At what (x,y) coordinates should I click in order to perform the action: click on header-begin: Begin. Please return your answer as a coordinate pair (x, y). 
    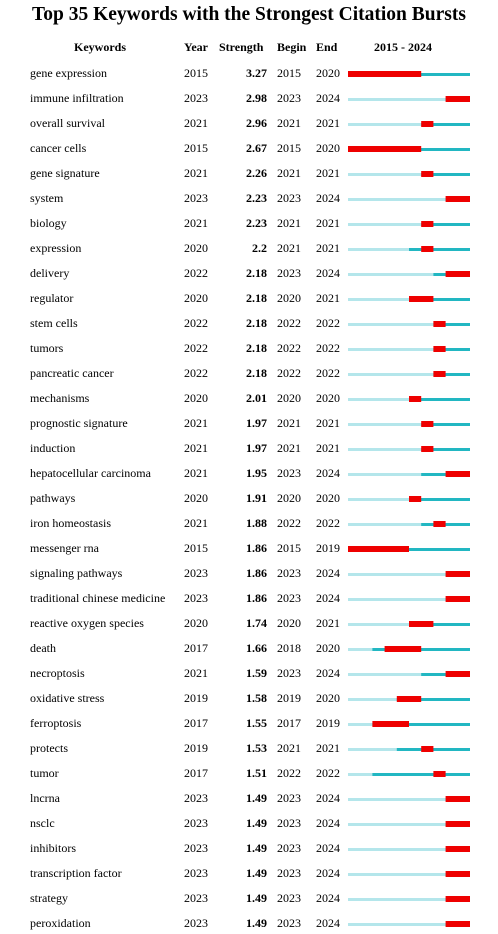
    Looking at the image, I should click on (292, 47).